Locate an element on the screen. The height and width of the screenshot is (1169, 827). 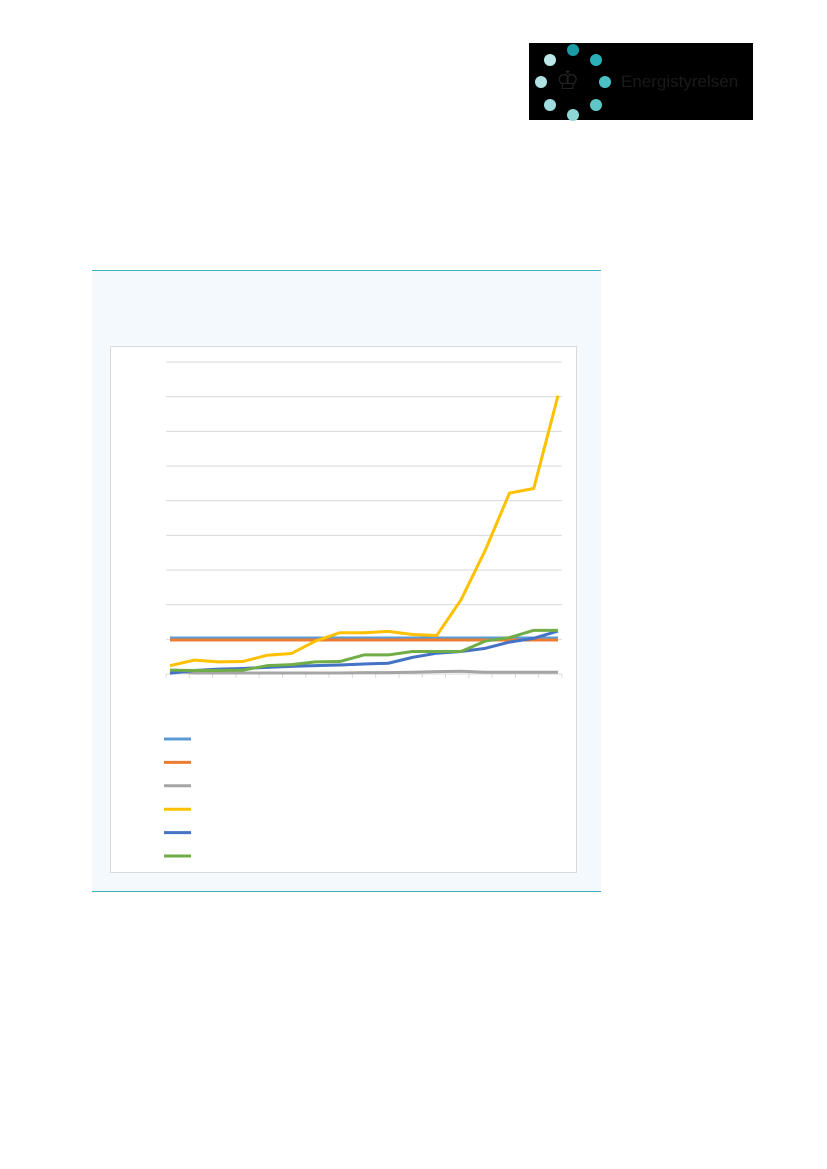
energistyrelsen-logo: Energistyrelsen ♔ is located at coordinates (641, 82).